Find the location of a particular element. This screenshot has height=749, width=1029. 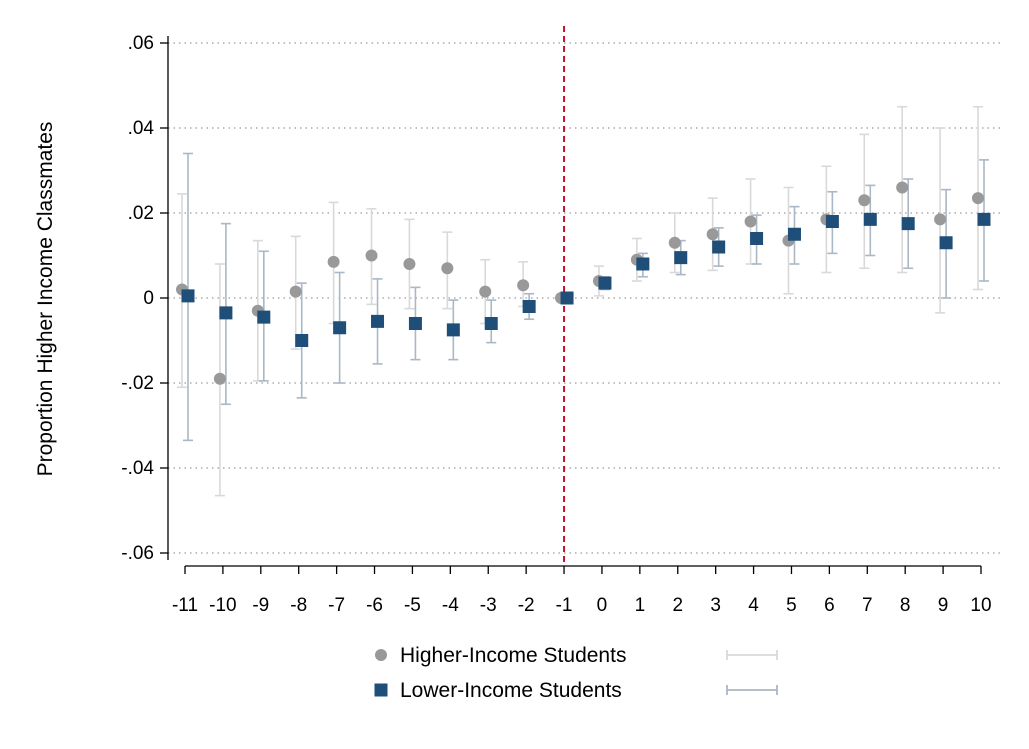

legend-label-lower-income: Lower-Income Students is located at coordinates (511, 690).